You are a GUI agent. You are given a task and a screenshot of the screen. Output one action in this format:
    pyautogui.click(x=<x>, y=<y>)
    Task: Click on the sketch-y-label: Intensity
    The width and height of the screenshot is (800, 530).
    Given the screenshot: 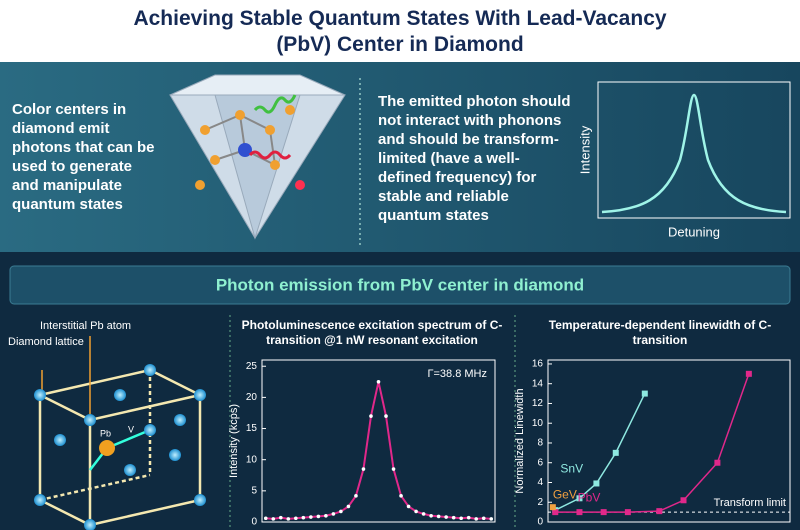 What is the action you would take?
    pyautogui.click(x=584, y=149)
    